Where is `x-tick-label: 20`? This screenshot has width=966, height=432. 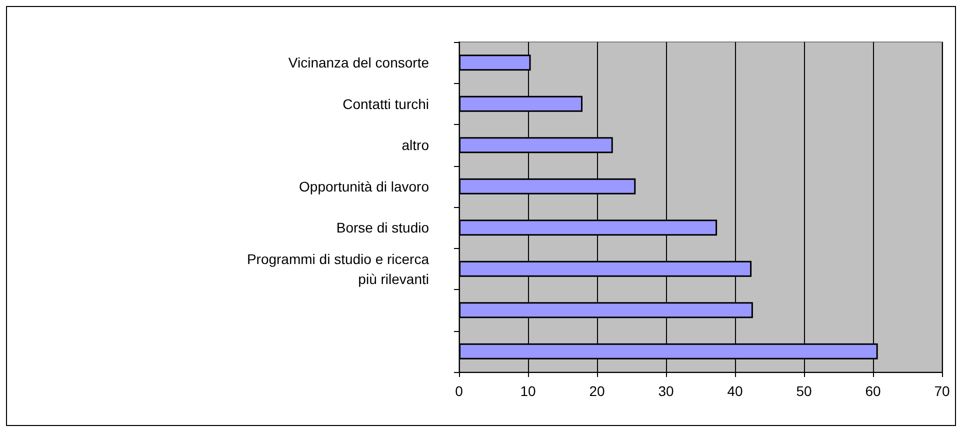 x-tick-label: 20 is located at coordinates (597, 391).